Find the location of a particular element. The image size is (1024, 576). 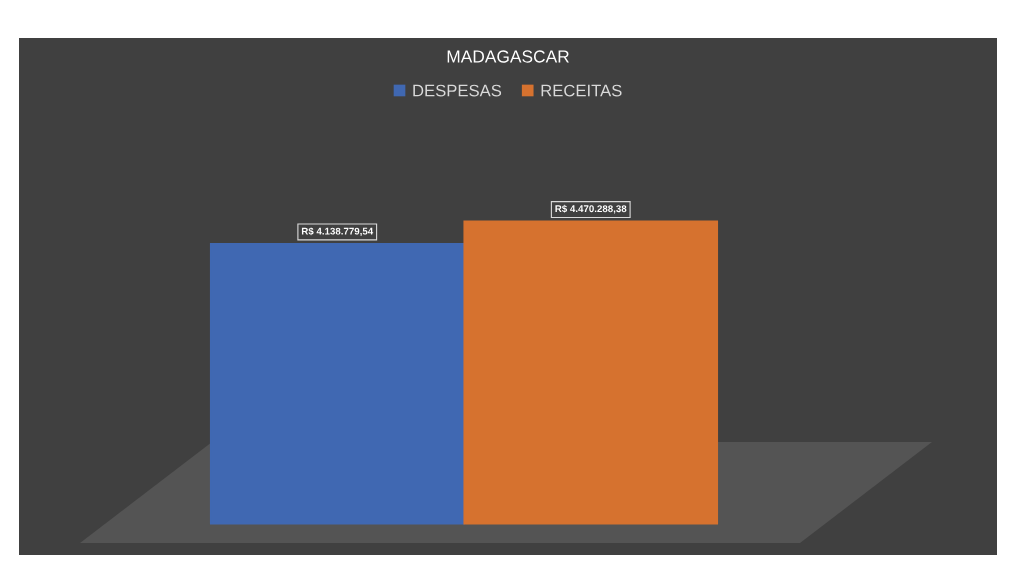

chart-title: MADAGASCAR is located at coordinates (508, 56).